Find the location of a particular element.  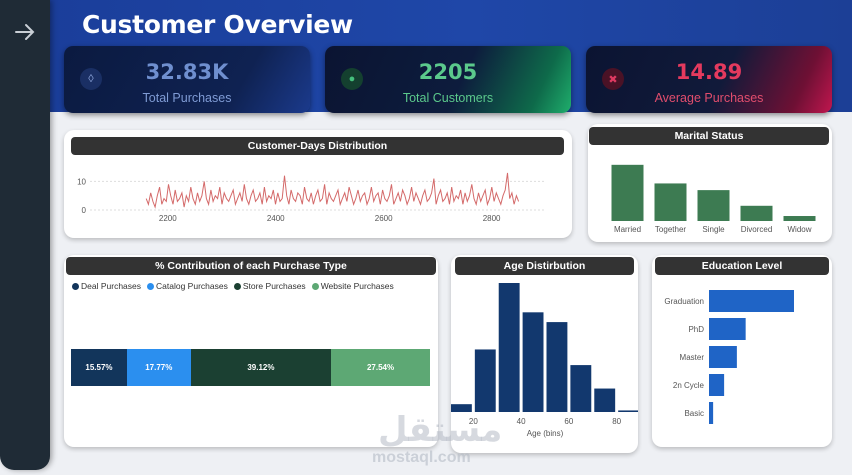

kpi-total-purchases: ◊ 32.83K Total Purchases is located at coordinates (187, 79).